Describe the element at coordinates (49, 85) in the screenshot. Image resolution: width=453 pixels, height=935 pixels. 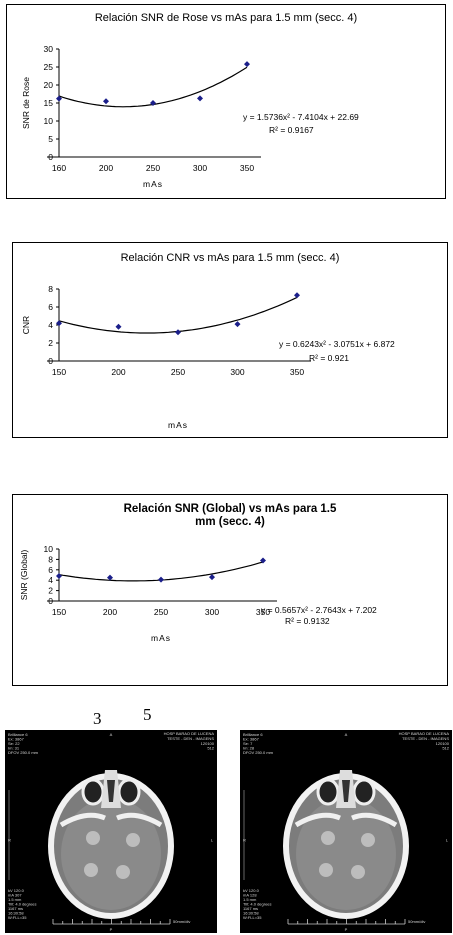
I see `y-tick-label: 20` at that location.